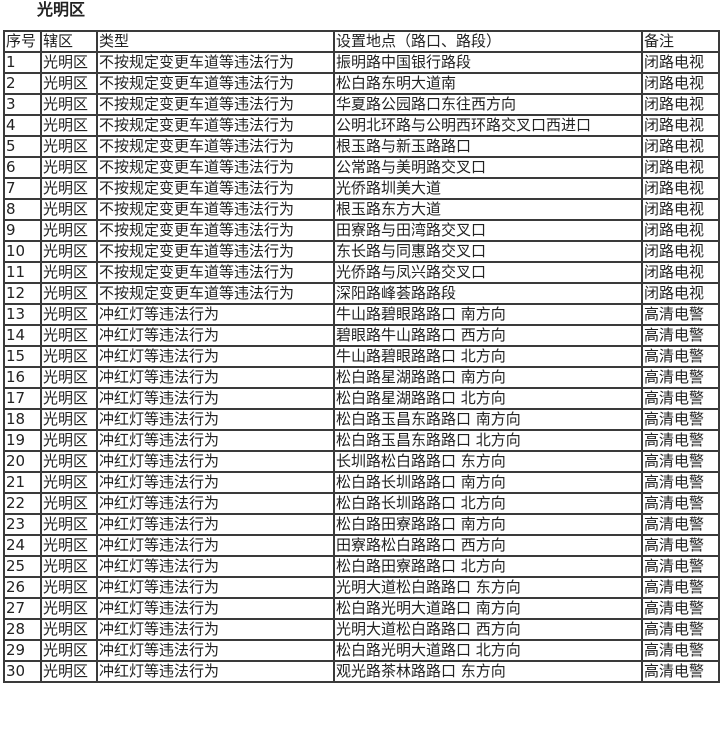 This screenshot has height=744, width=720. I want to click on table-row: 13 光明区 冲红灯等违法行为 牛山路碧眼路路口 南方向 高清电警, so click(361, 314).